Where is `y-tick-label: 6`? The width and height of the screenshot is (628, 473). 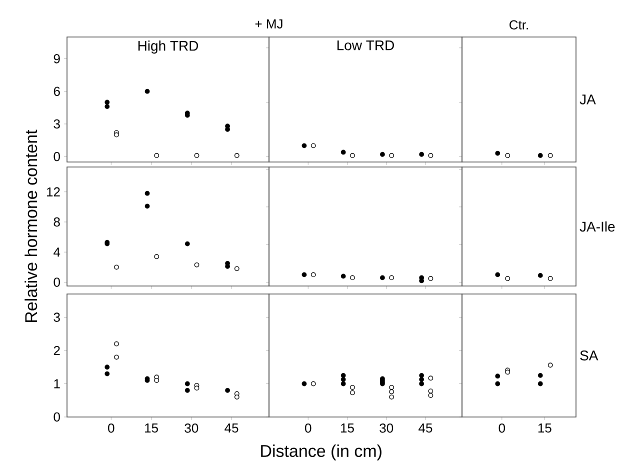 y-tick-label: 6 is located at coordinates (57, 91).